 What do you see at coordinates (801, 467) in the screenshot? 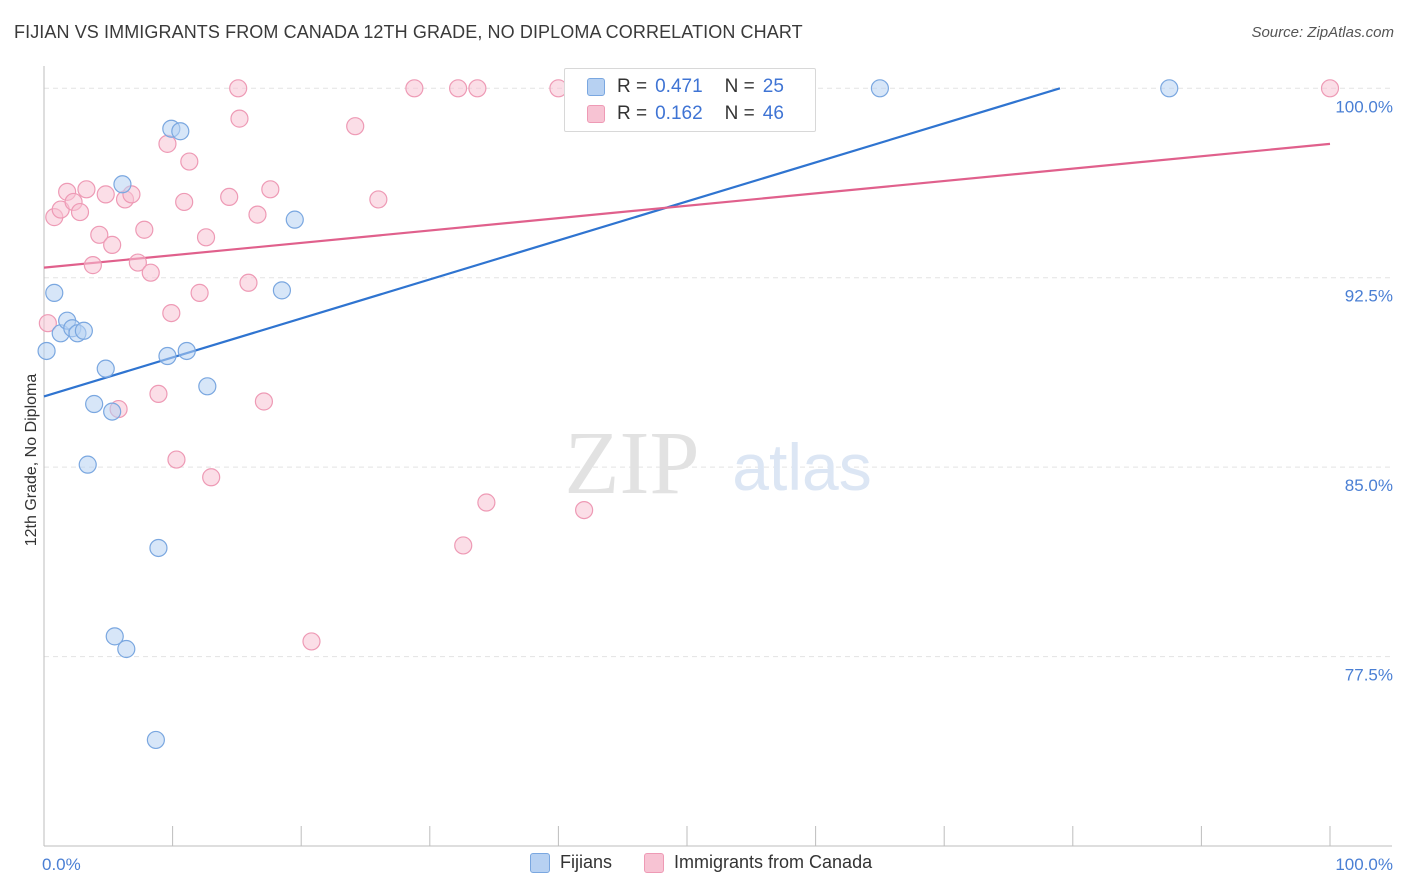
I see `watermark-atlas: atlas` at bounding box center [801, 467].